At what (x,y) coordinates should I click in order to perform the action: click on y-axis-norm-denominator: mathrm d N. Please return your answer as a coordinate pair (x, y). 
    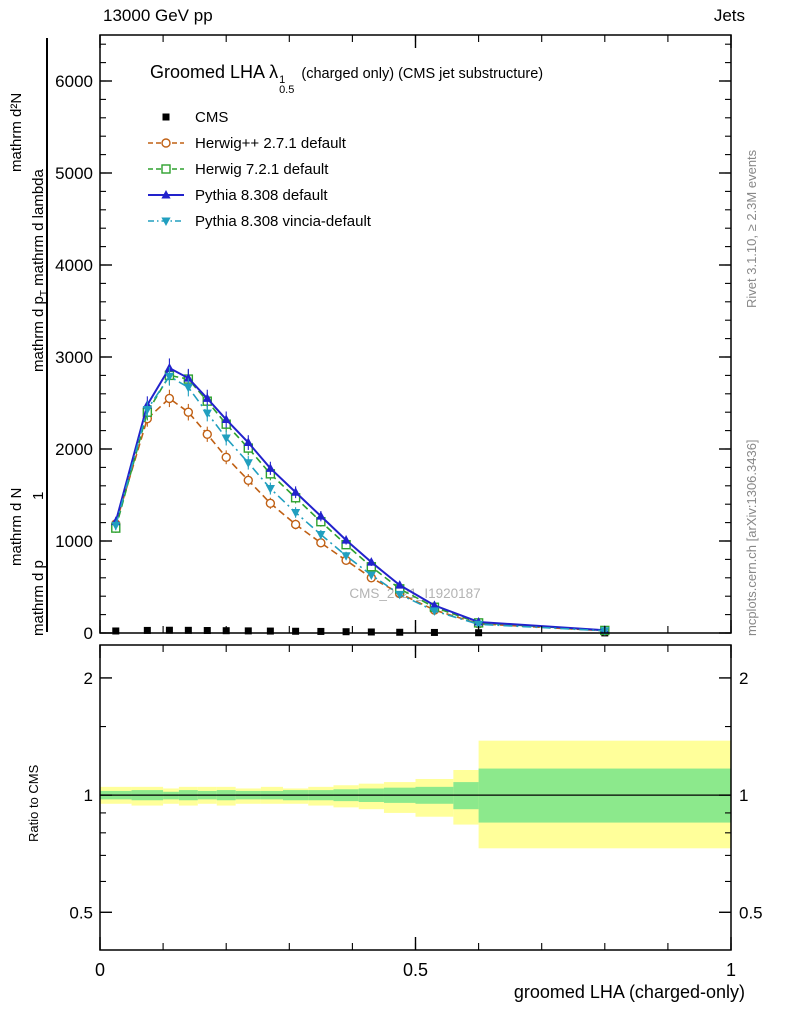
    Looking at the image, I should click on (16, 526).